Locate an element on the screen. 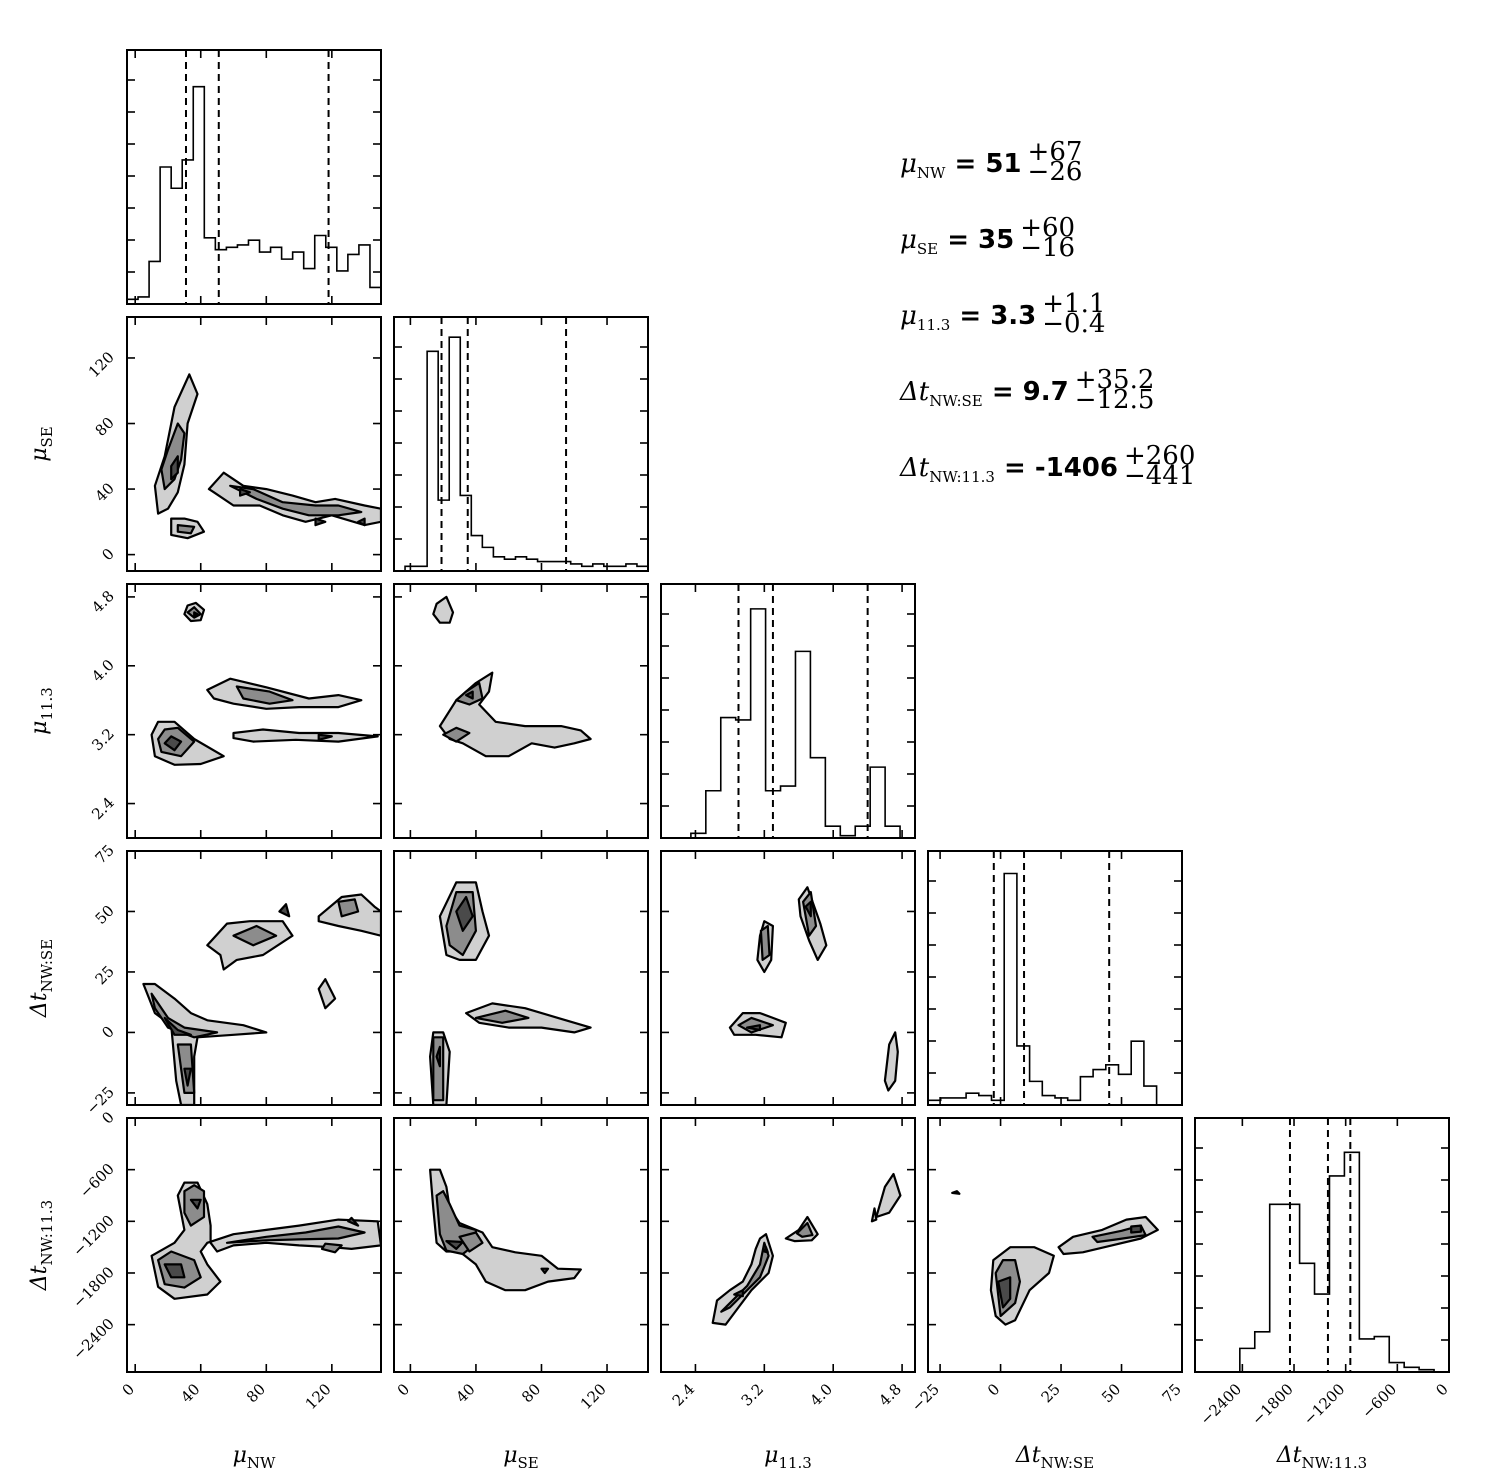  summary-minus: −441 is located at coordinates (1159, 476).